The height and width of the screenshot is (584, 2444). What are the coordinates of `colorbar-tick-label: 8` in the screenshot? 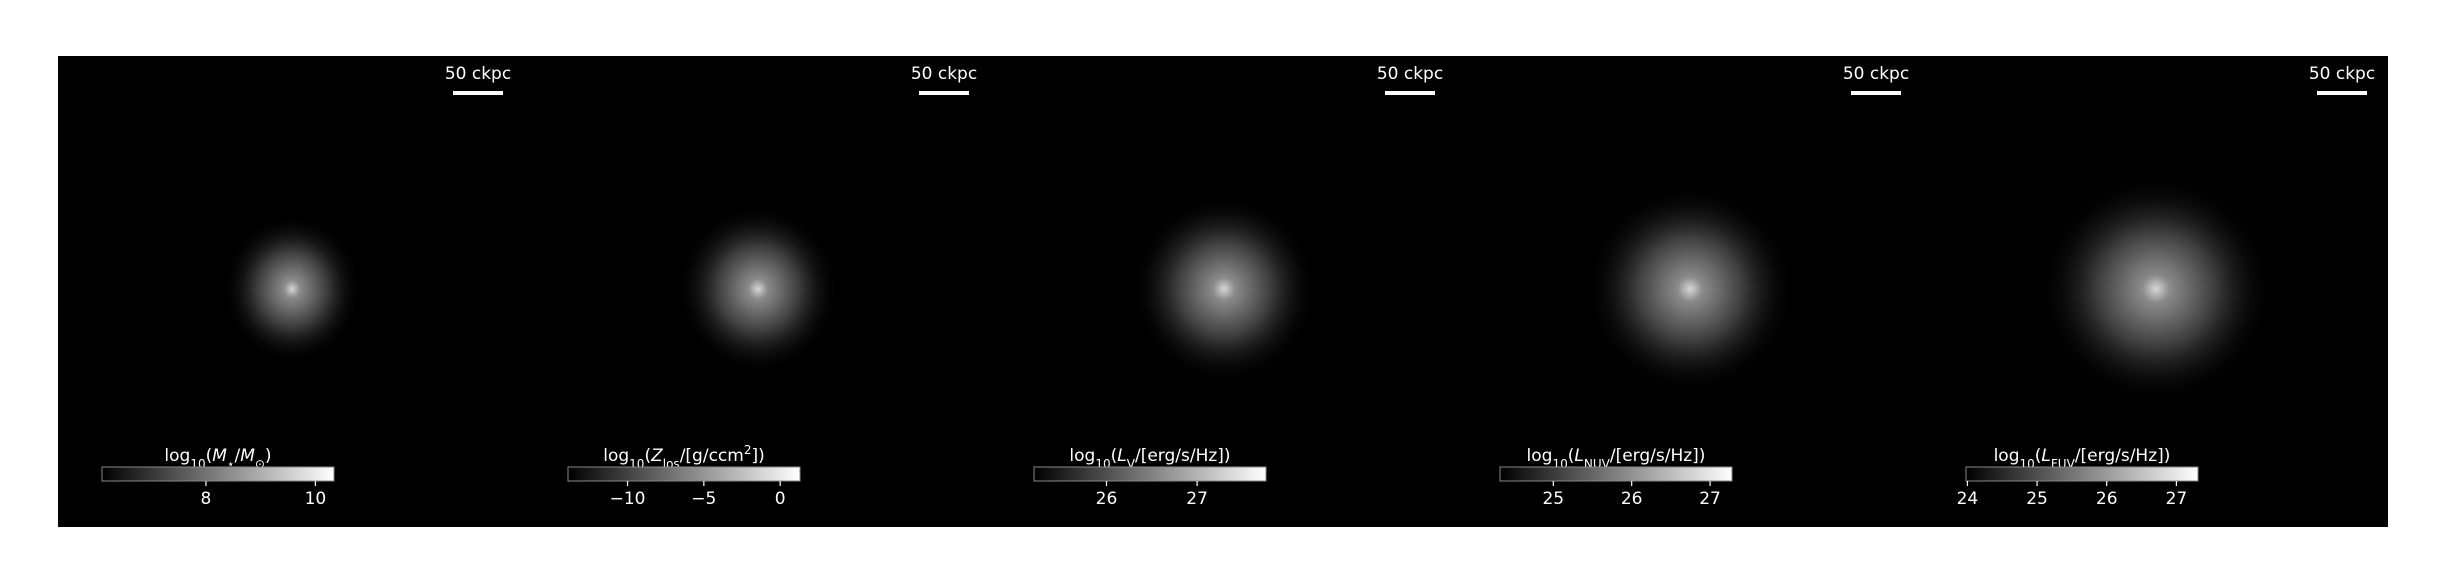 It's located at (206, 499).